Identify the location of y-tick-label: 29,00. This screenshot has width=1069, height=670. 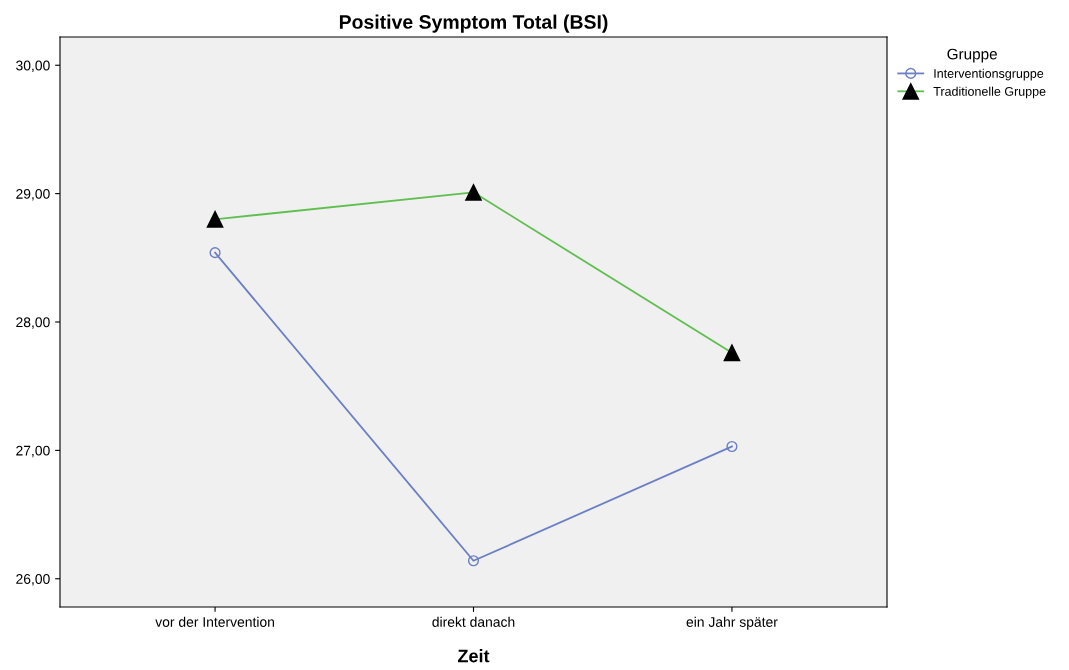
(33, 194).